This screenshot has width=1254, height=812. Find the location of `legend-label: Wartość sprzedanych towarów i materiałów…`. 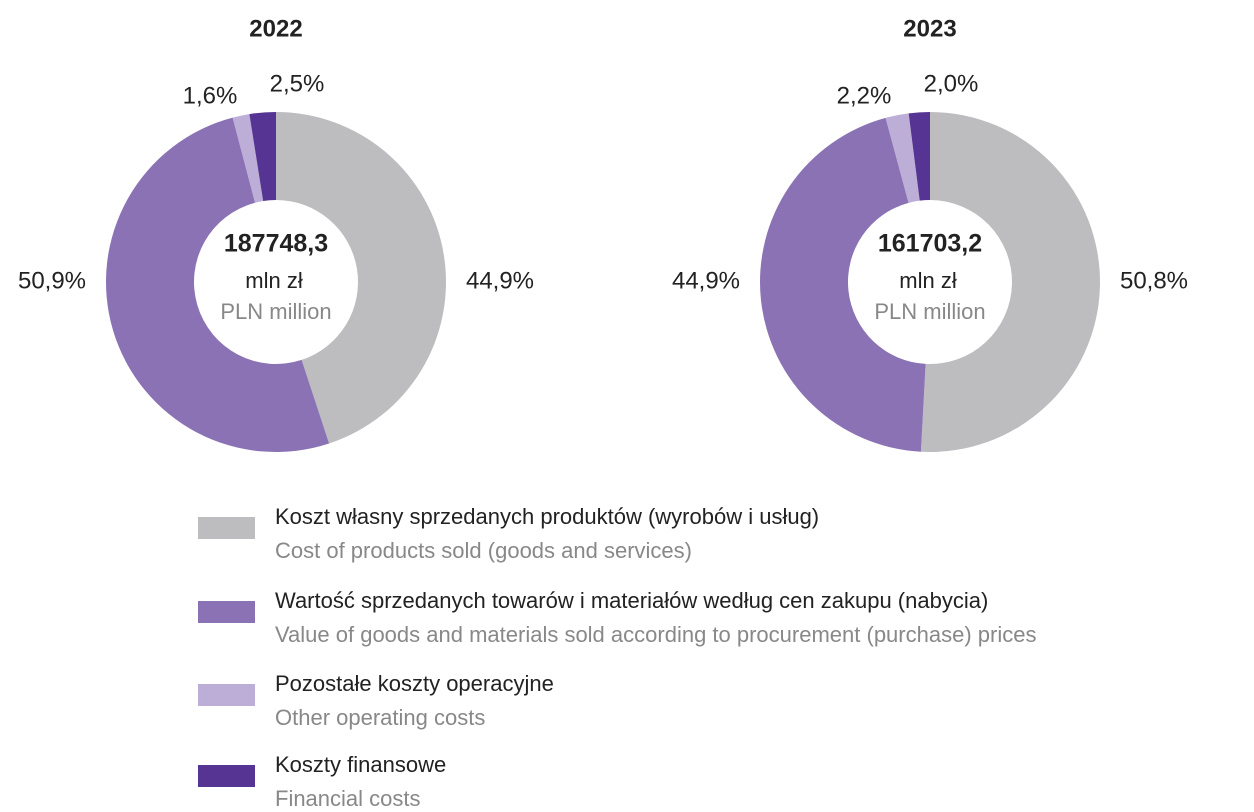

legend-label: Wartość sprzedanych towarów i materiałów… is located at coordinates (631, 600).